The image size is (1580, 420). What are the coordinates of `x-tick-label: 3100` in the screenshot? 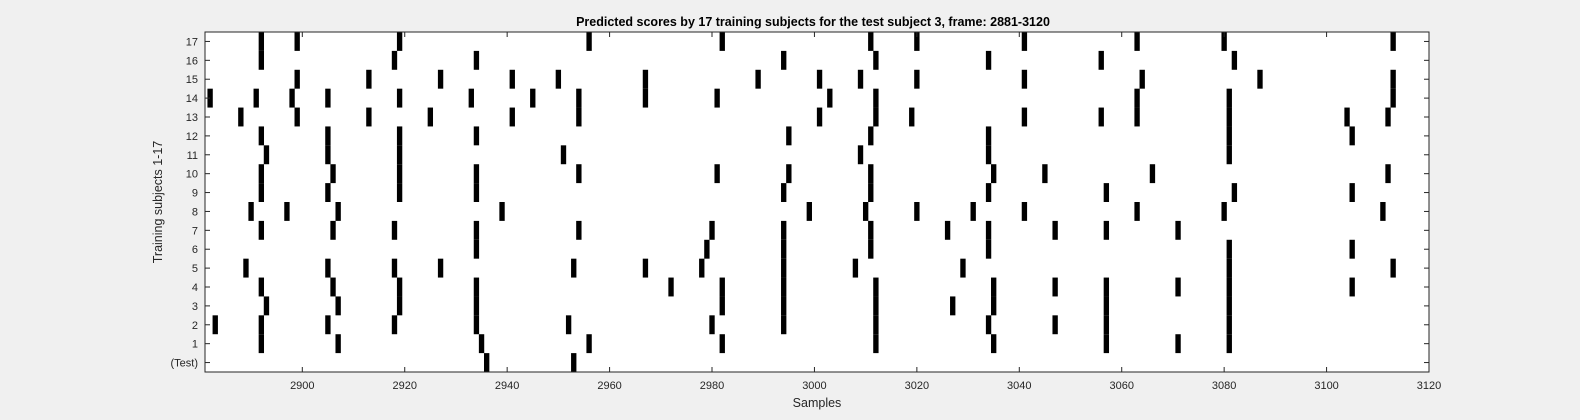 It's located at (1326, 386).